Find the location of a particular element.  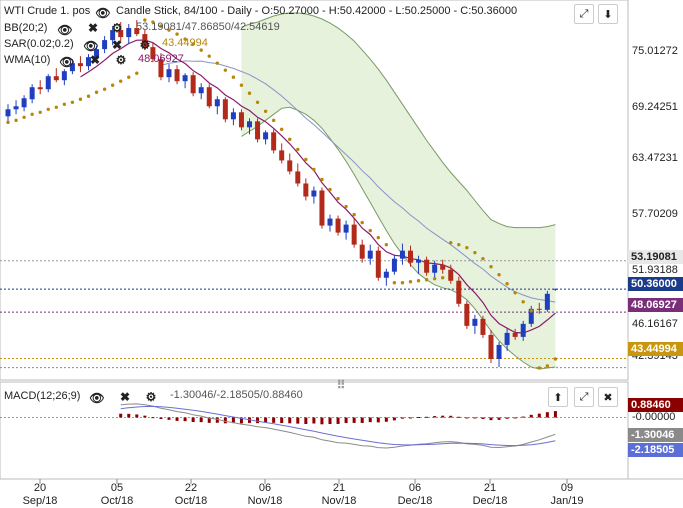

macd-legend-name: MACD(12;26;9) is located at coordinates (42, 396).